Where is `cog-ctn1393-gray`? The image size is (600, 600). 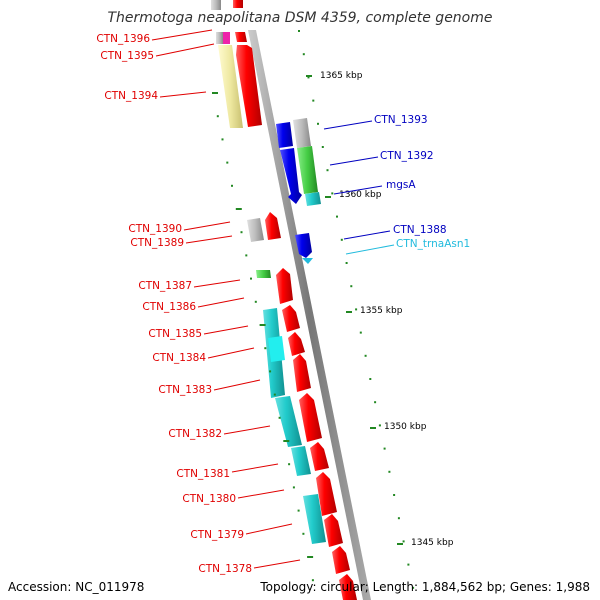
cog-ctn1393-gray is located at coordinates (302, 133).